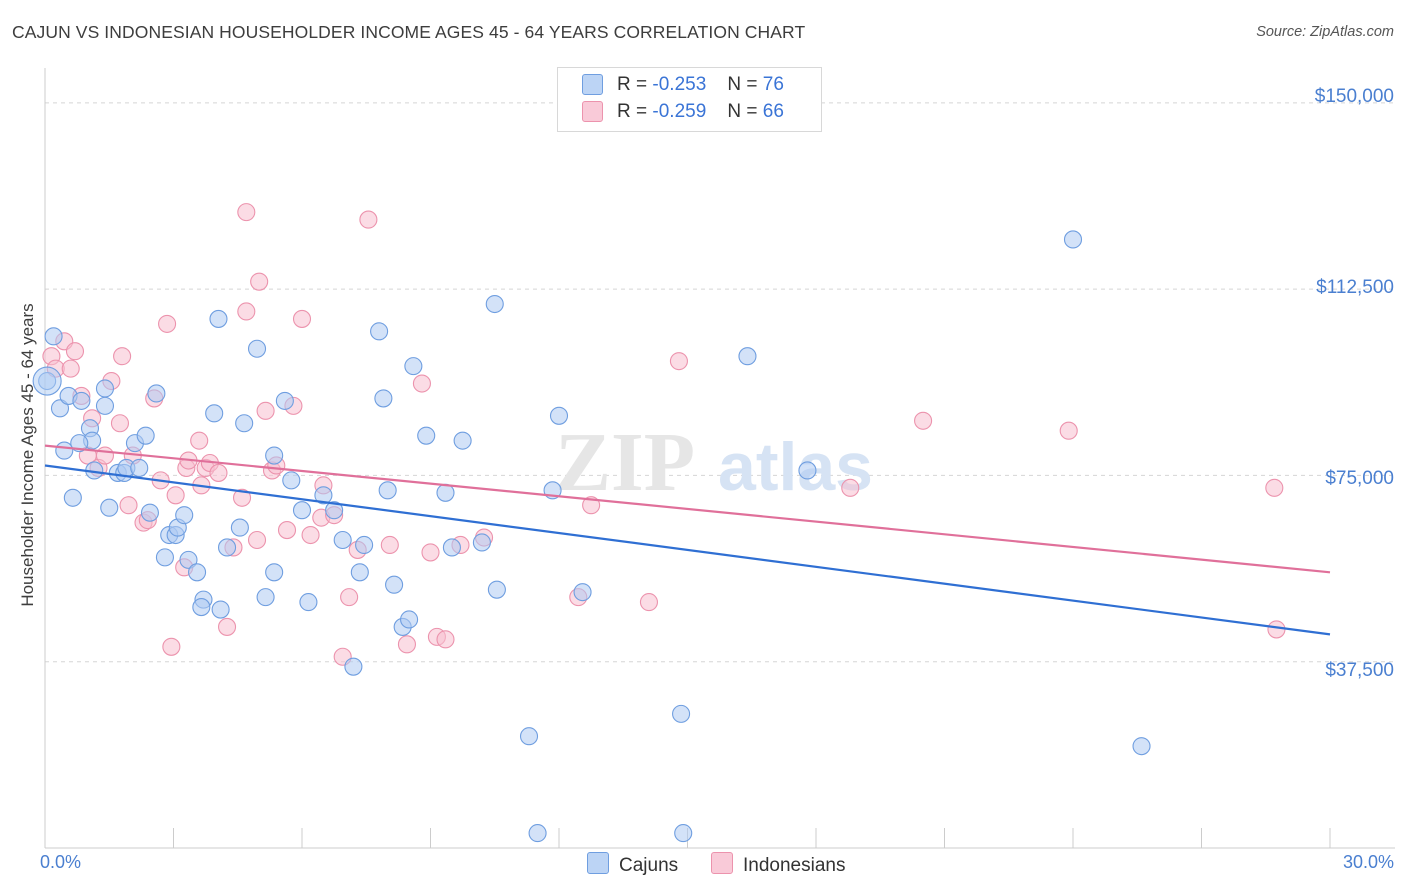  I want to click on indonesians-trend-line, so click(687, 509).